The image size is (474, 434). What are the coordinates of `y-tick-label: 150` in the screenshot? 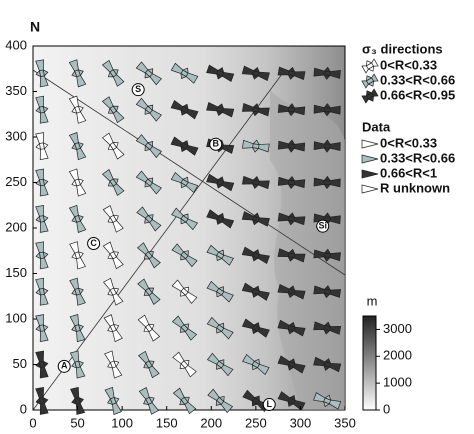 It's located at (16, 272).